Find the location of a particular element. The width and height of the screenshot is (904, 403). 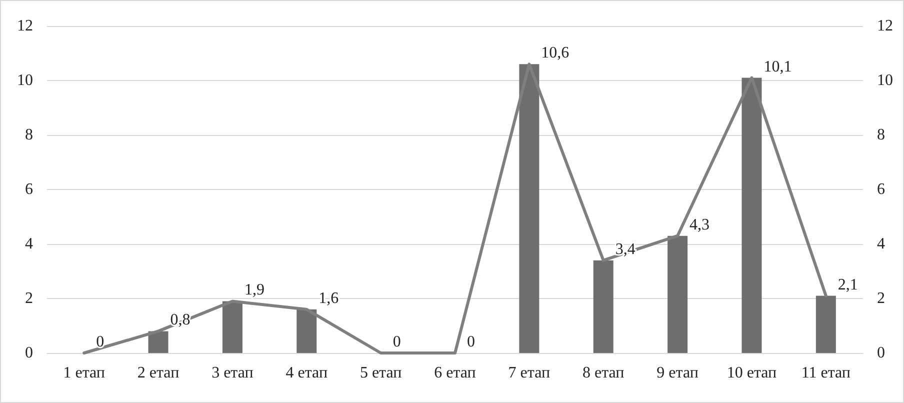

data-label: 4,3 is located at coordinates (700, 225).